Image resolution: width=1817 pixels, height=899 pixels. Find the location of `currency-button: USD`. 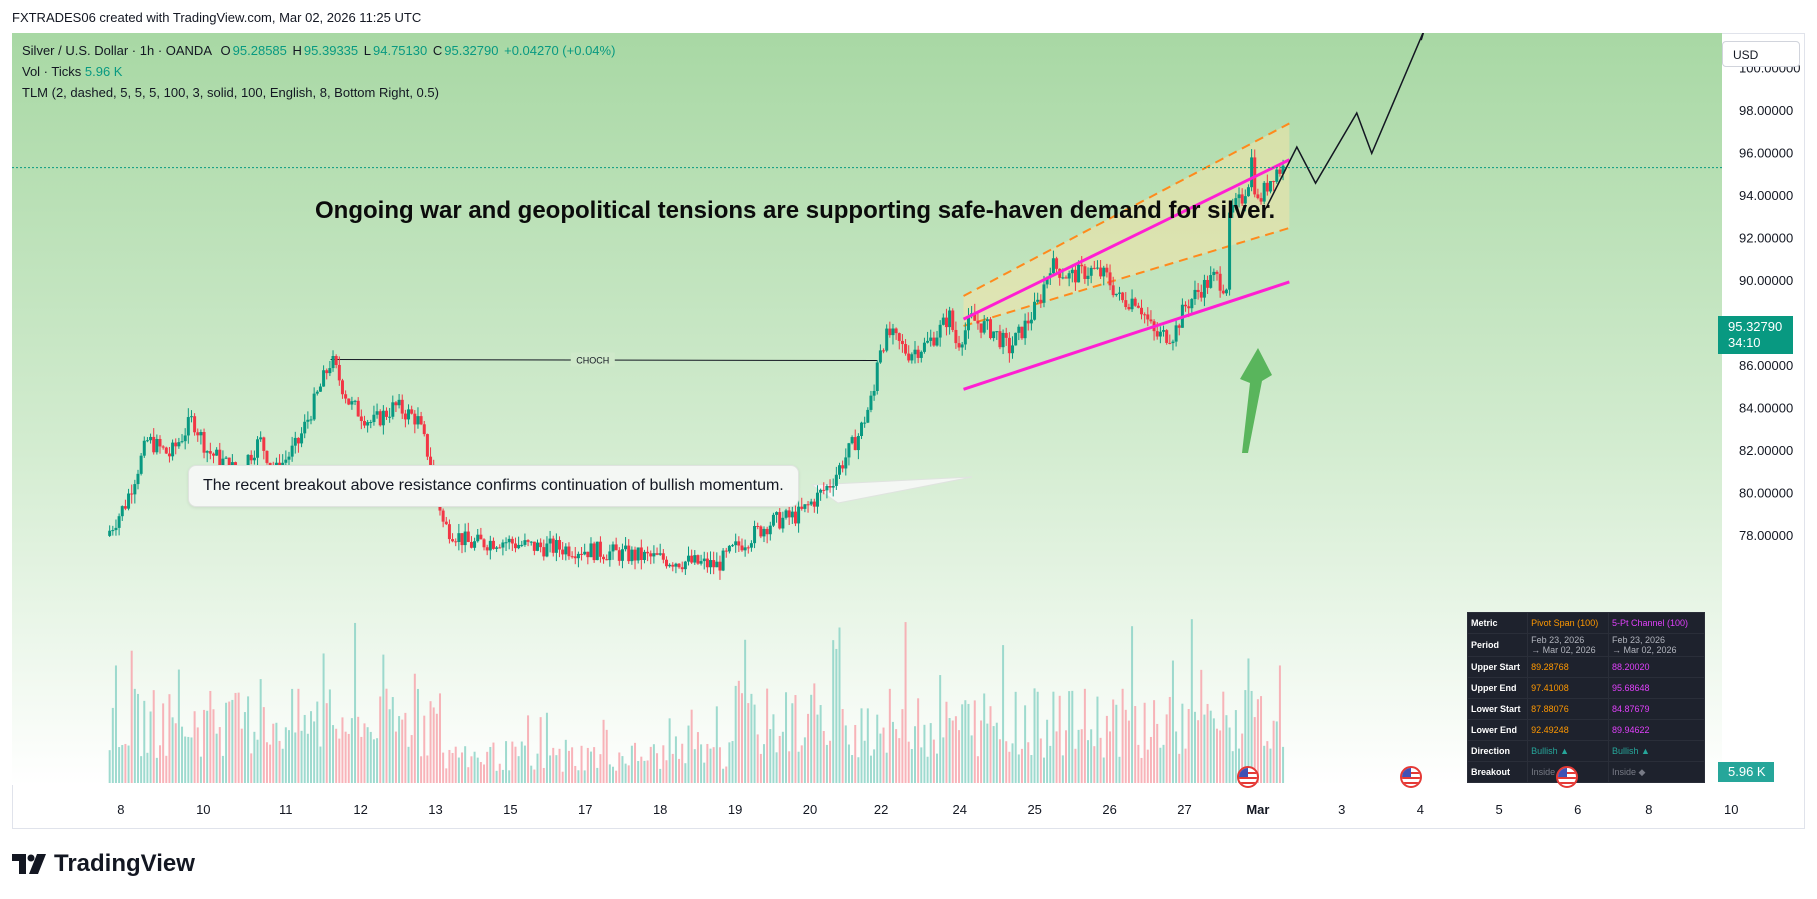

currency-button: USD is located at coordinates (1761, 54).